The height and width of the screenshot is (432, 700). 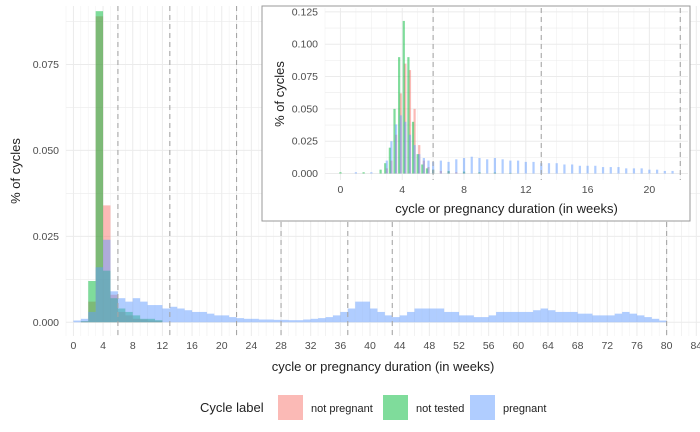 I want to click on x-tick-label: 36, so click(x=341, y=346).